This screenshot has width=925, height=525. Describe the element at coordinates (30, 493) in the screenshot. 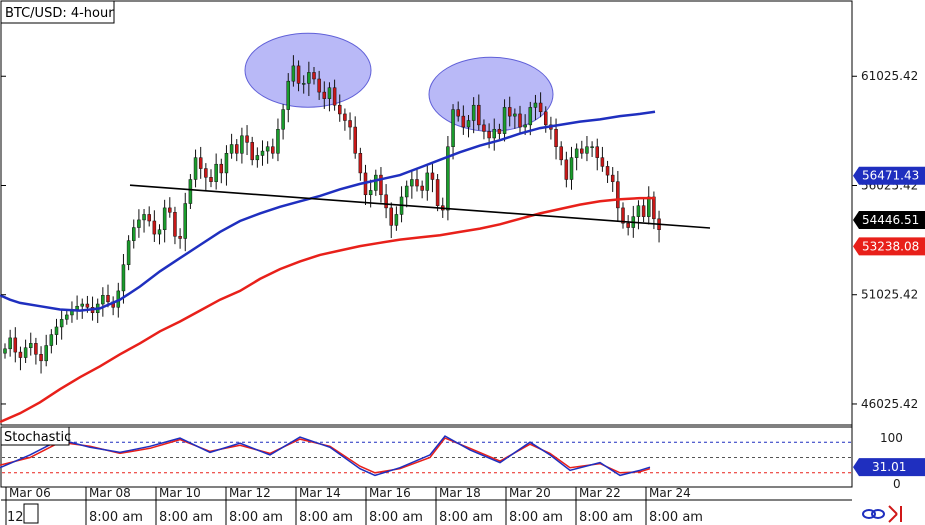

I see `date-tick-label: Mar 06` at that location.